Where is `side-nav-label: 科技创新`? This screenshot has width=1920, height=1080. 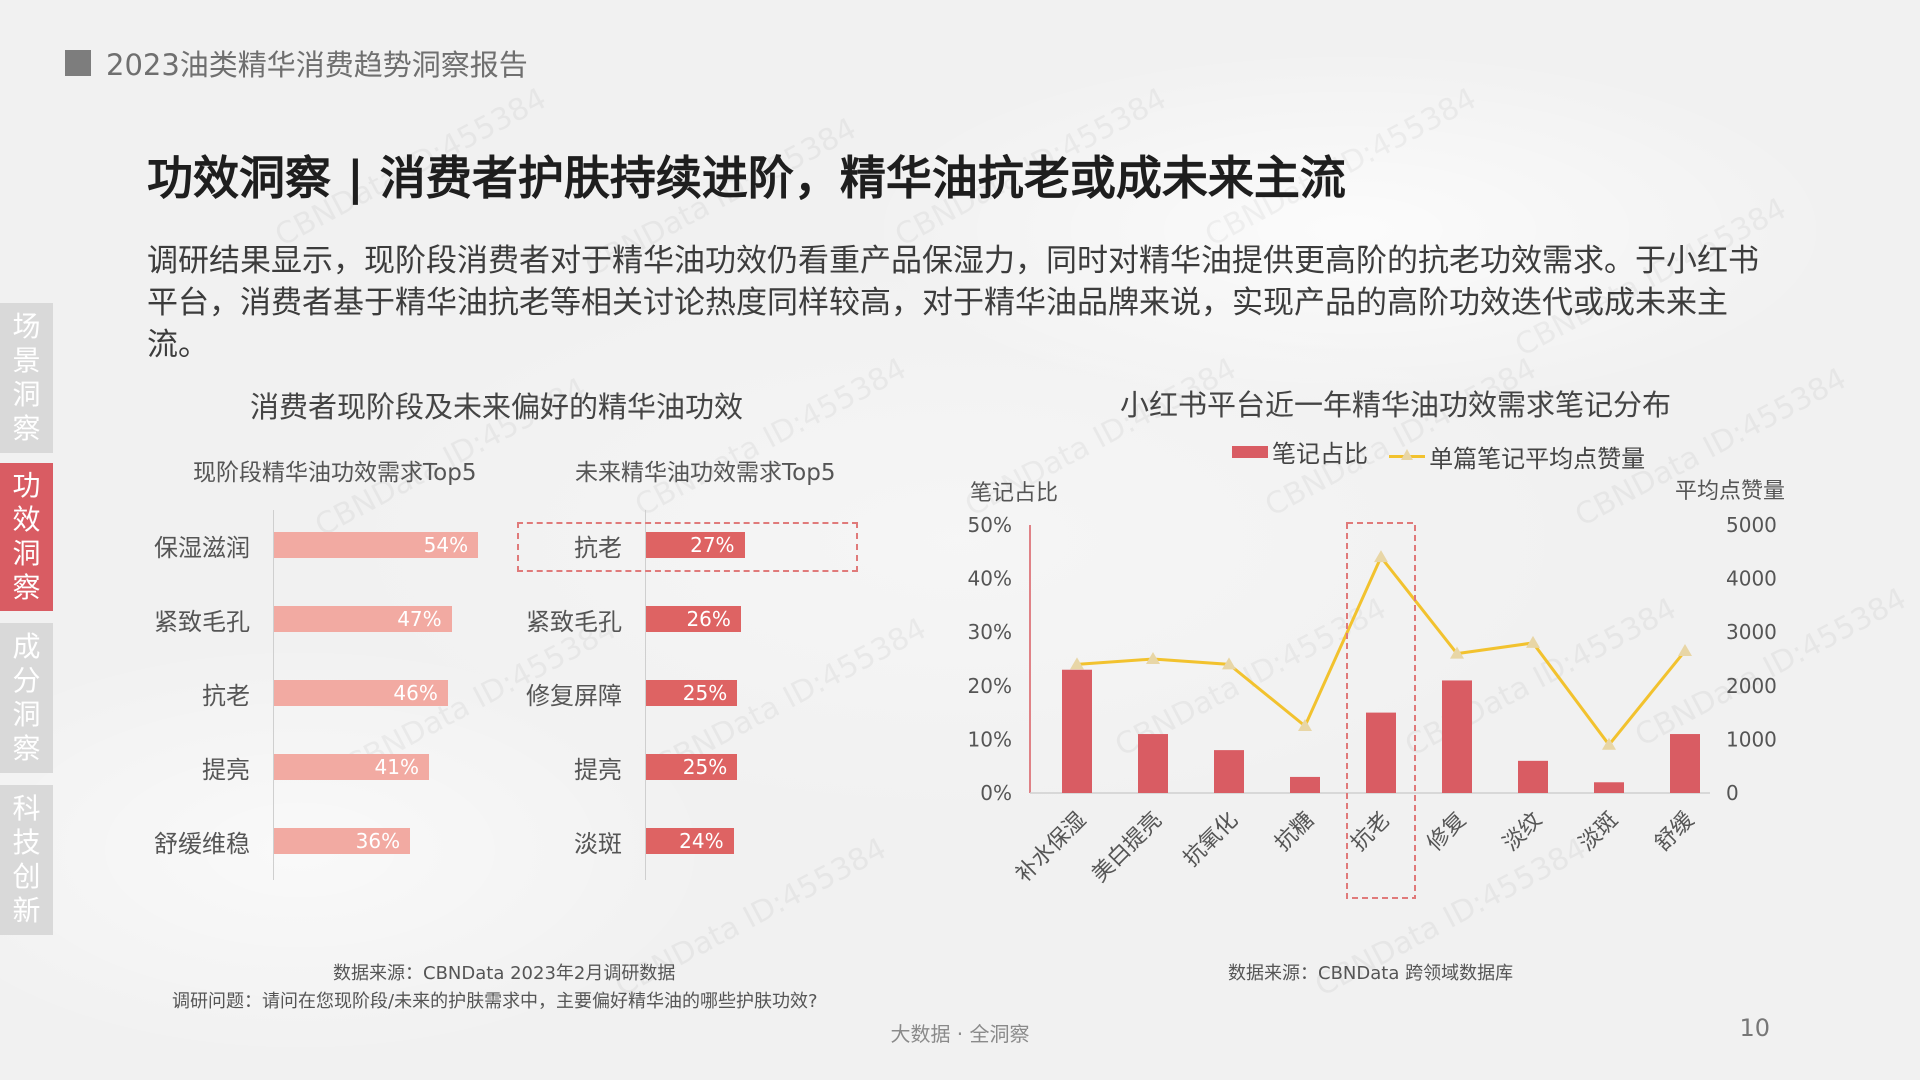
side-nav-label: 科技创新 is located at coordinates (26, 859).